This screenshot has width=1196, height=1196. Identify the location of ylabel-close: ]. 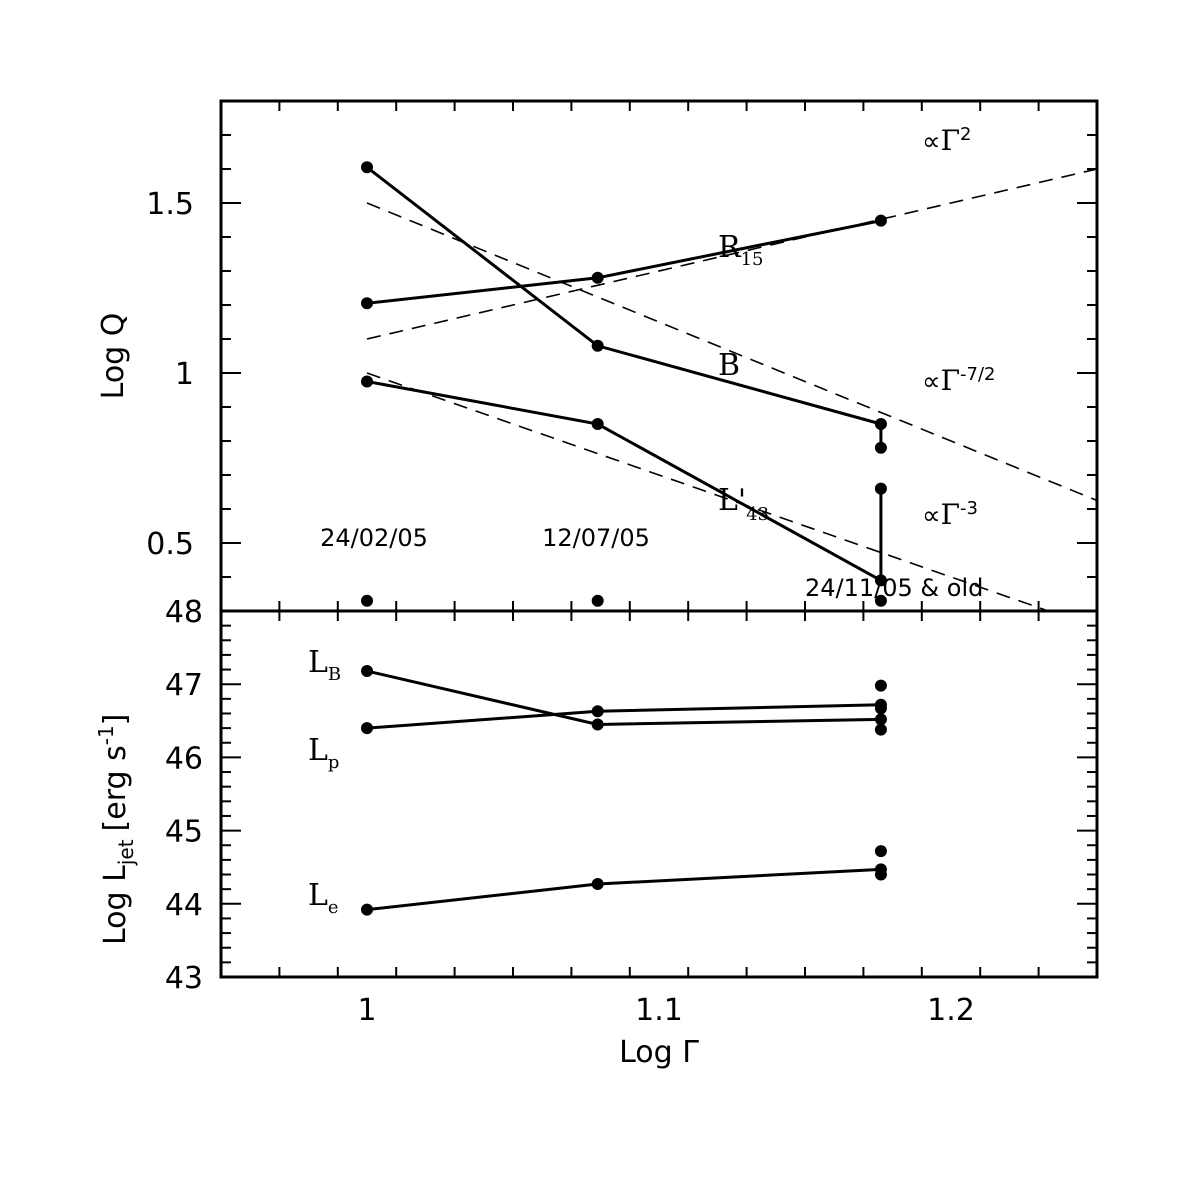
(115, 720).